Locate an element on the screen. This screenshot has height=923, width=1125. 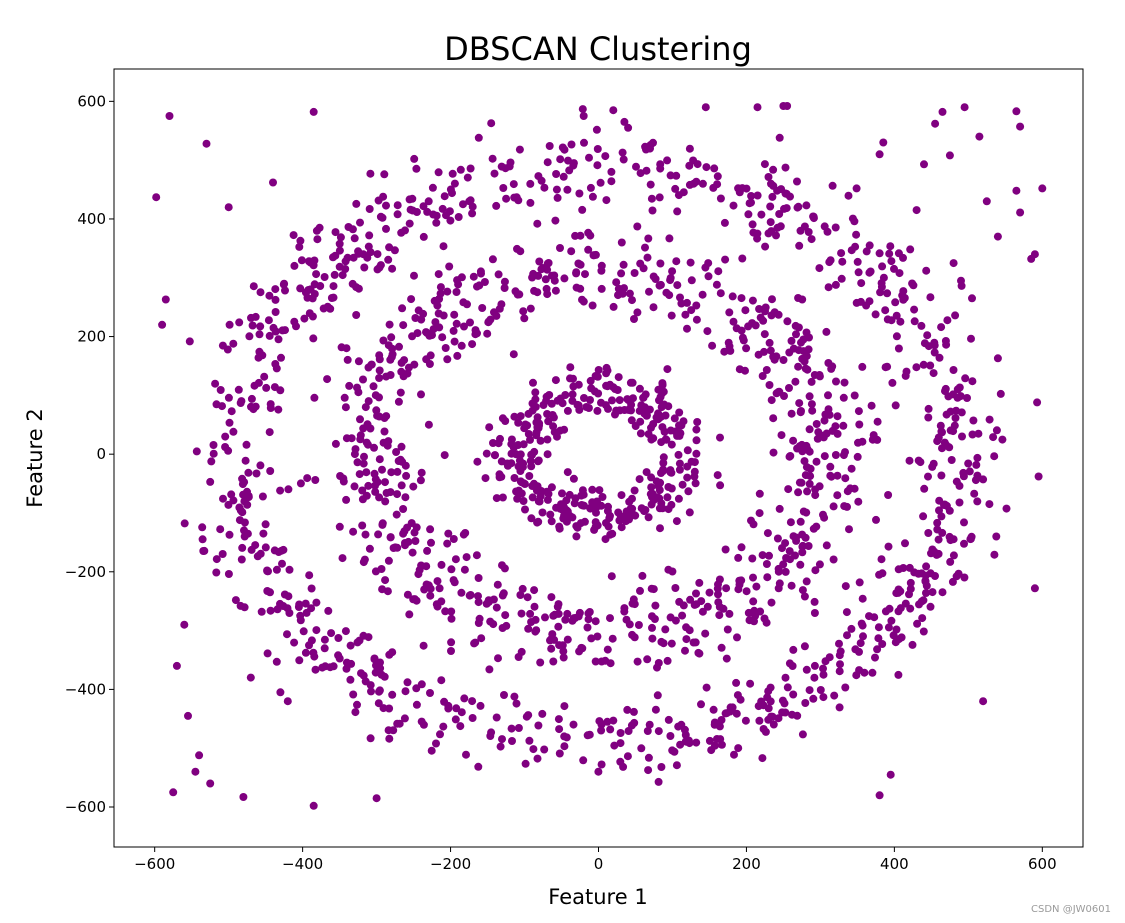
x-tick-label: 200 is located at coordinates (746, 864).